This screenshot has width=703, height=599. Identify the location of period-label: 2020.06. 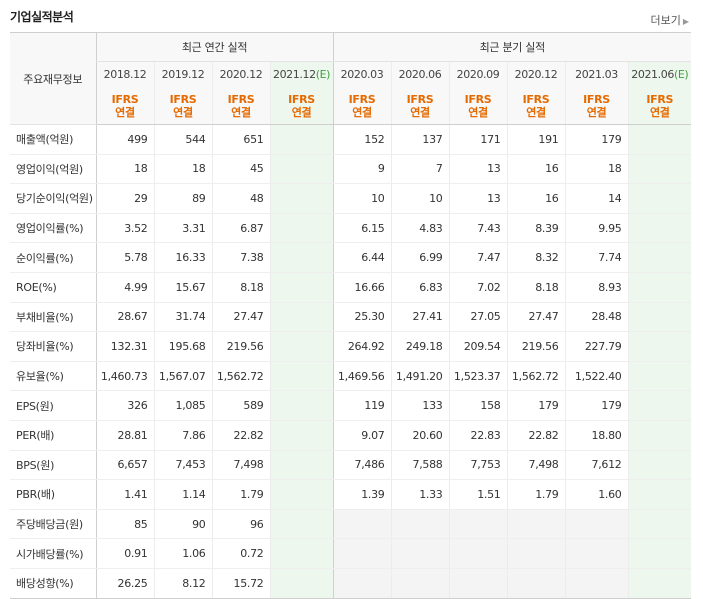
(420, 74).